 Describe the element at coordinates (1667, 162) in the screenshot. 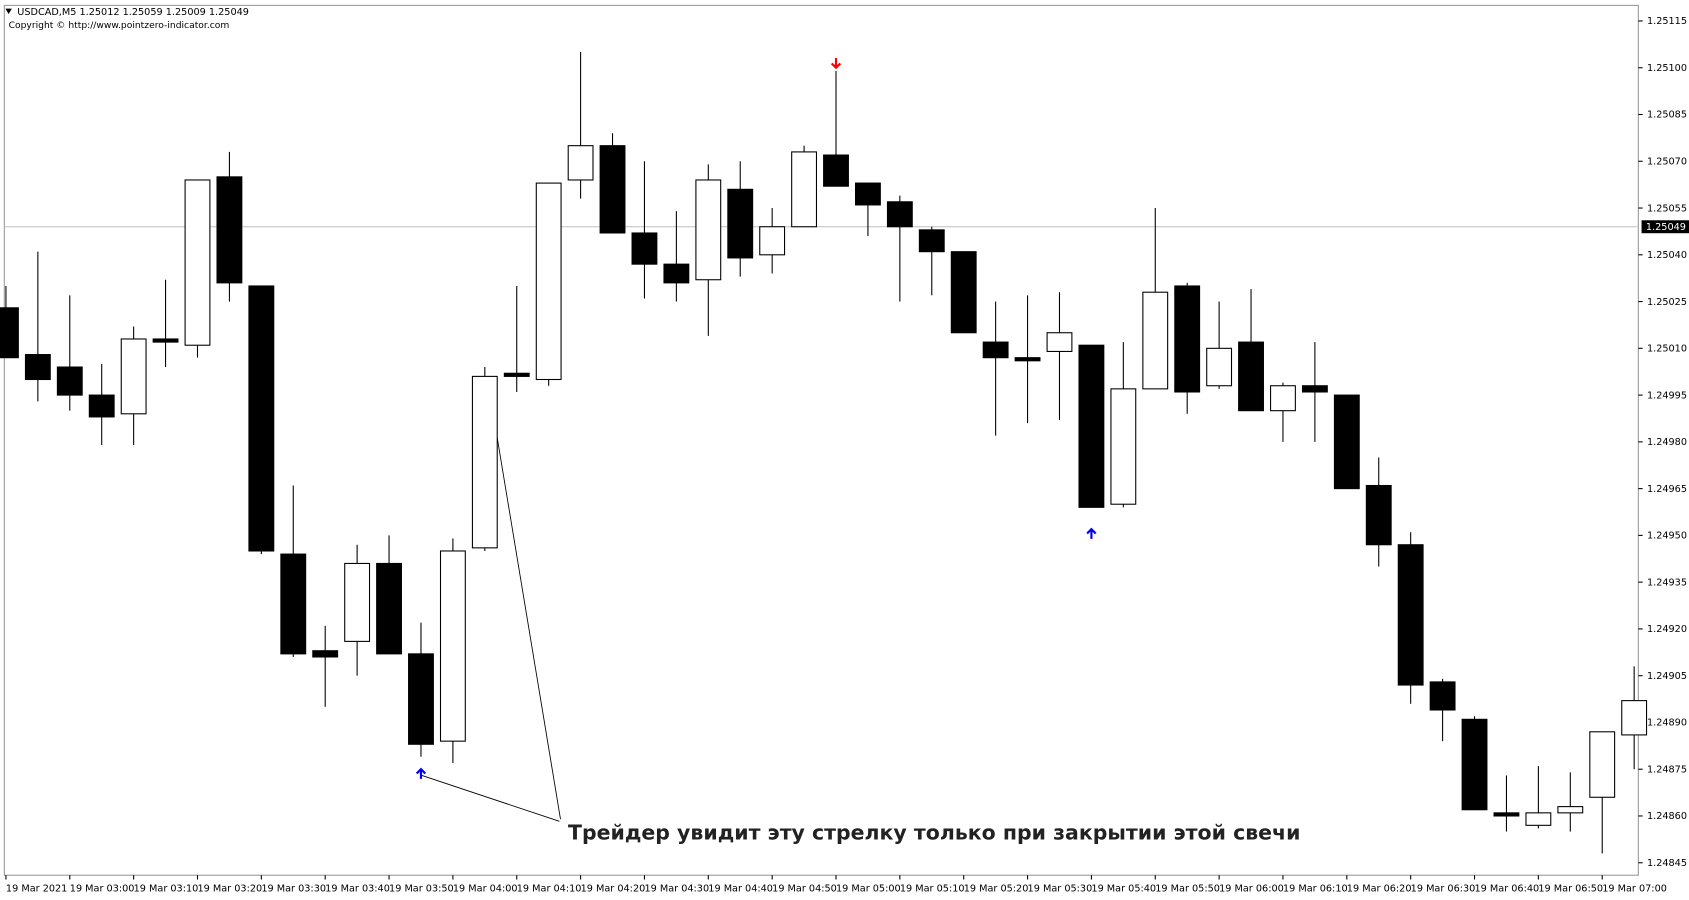

I see `y-tick-label: 1.25070` at that location.